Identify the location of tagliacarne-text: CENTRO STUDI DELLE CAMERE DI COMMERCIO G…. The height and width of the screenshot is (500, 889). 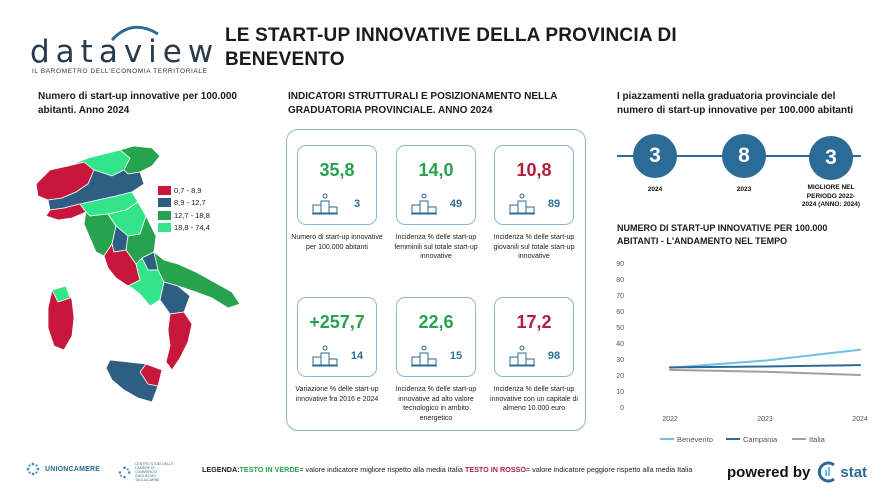
(154, 472).